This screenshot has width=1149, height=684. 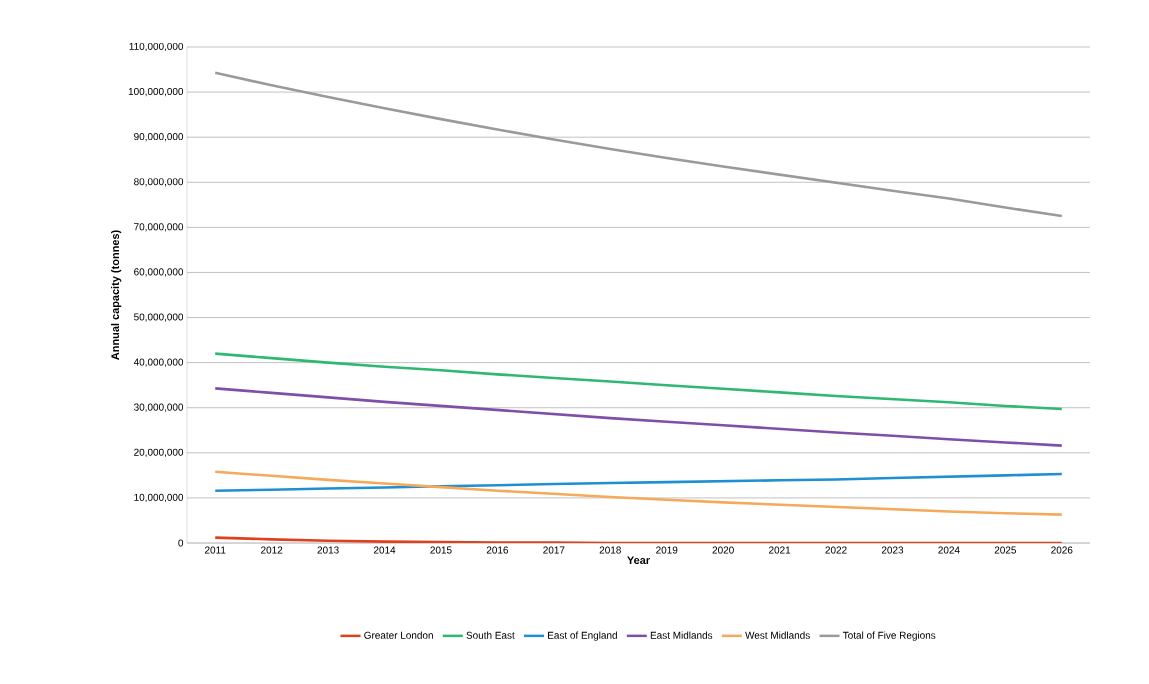 I want to click on x-tick-label: 2012, so click(x=272, y=550).